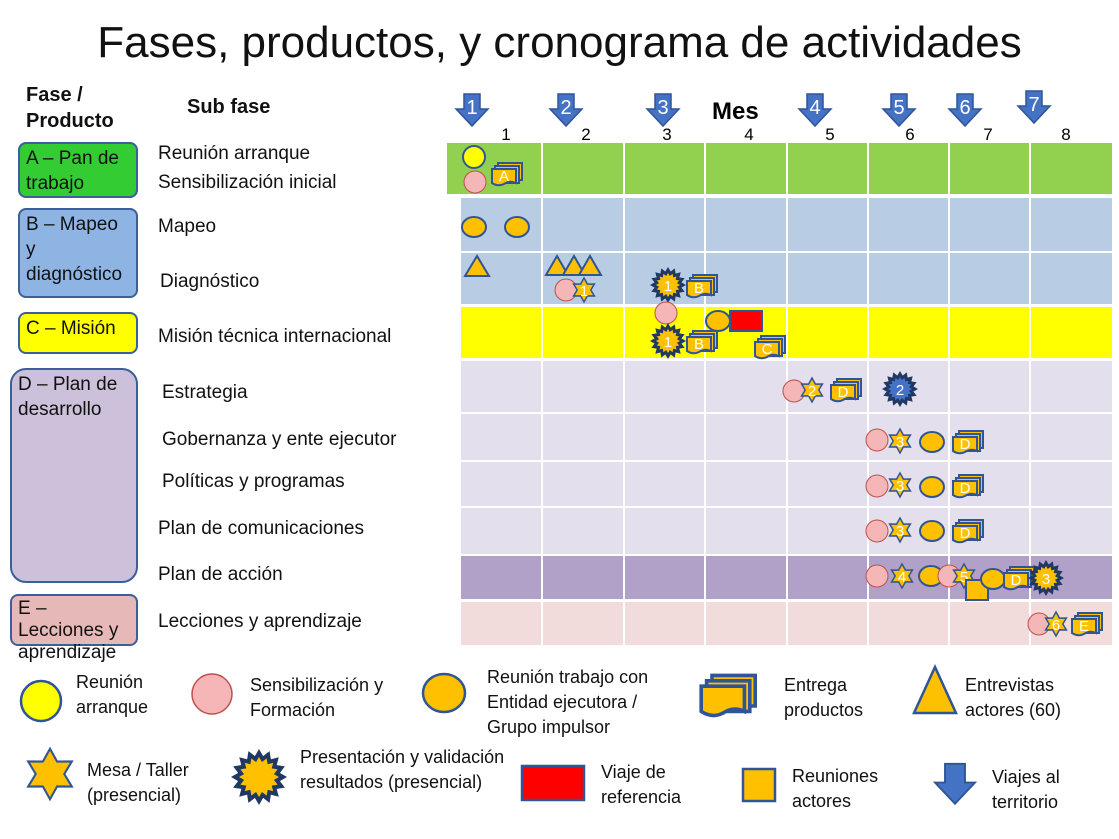 The height and width of the screenshot is (839, 1119). What do you see at coordinates (220, 574) in the screenshot?
I see `subphase-plan-accion: Plan de acción` at bounding box center [220, 574].